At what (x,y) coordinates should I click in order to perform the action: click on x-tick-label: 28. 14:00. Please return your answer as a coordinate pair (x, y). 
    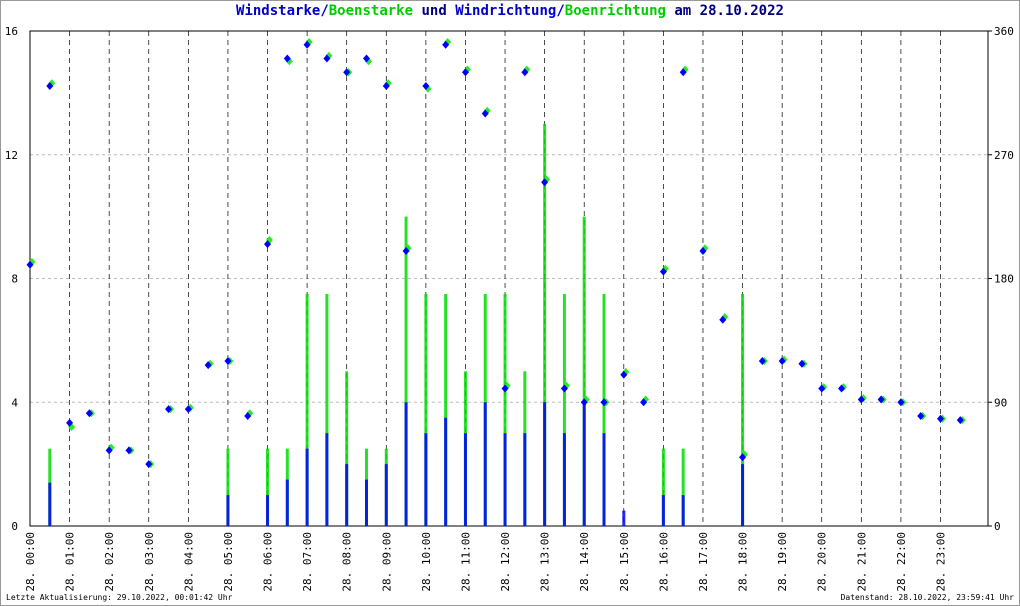
    Looking at the image, I should click on (584, 562).